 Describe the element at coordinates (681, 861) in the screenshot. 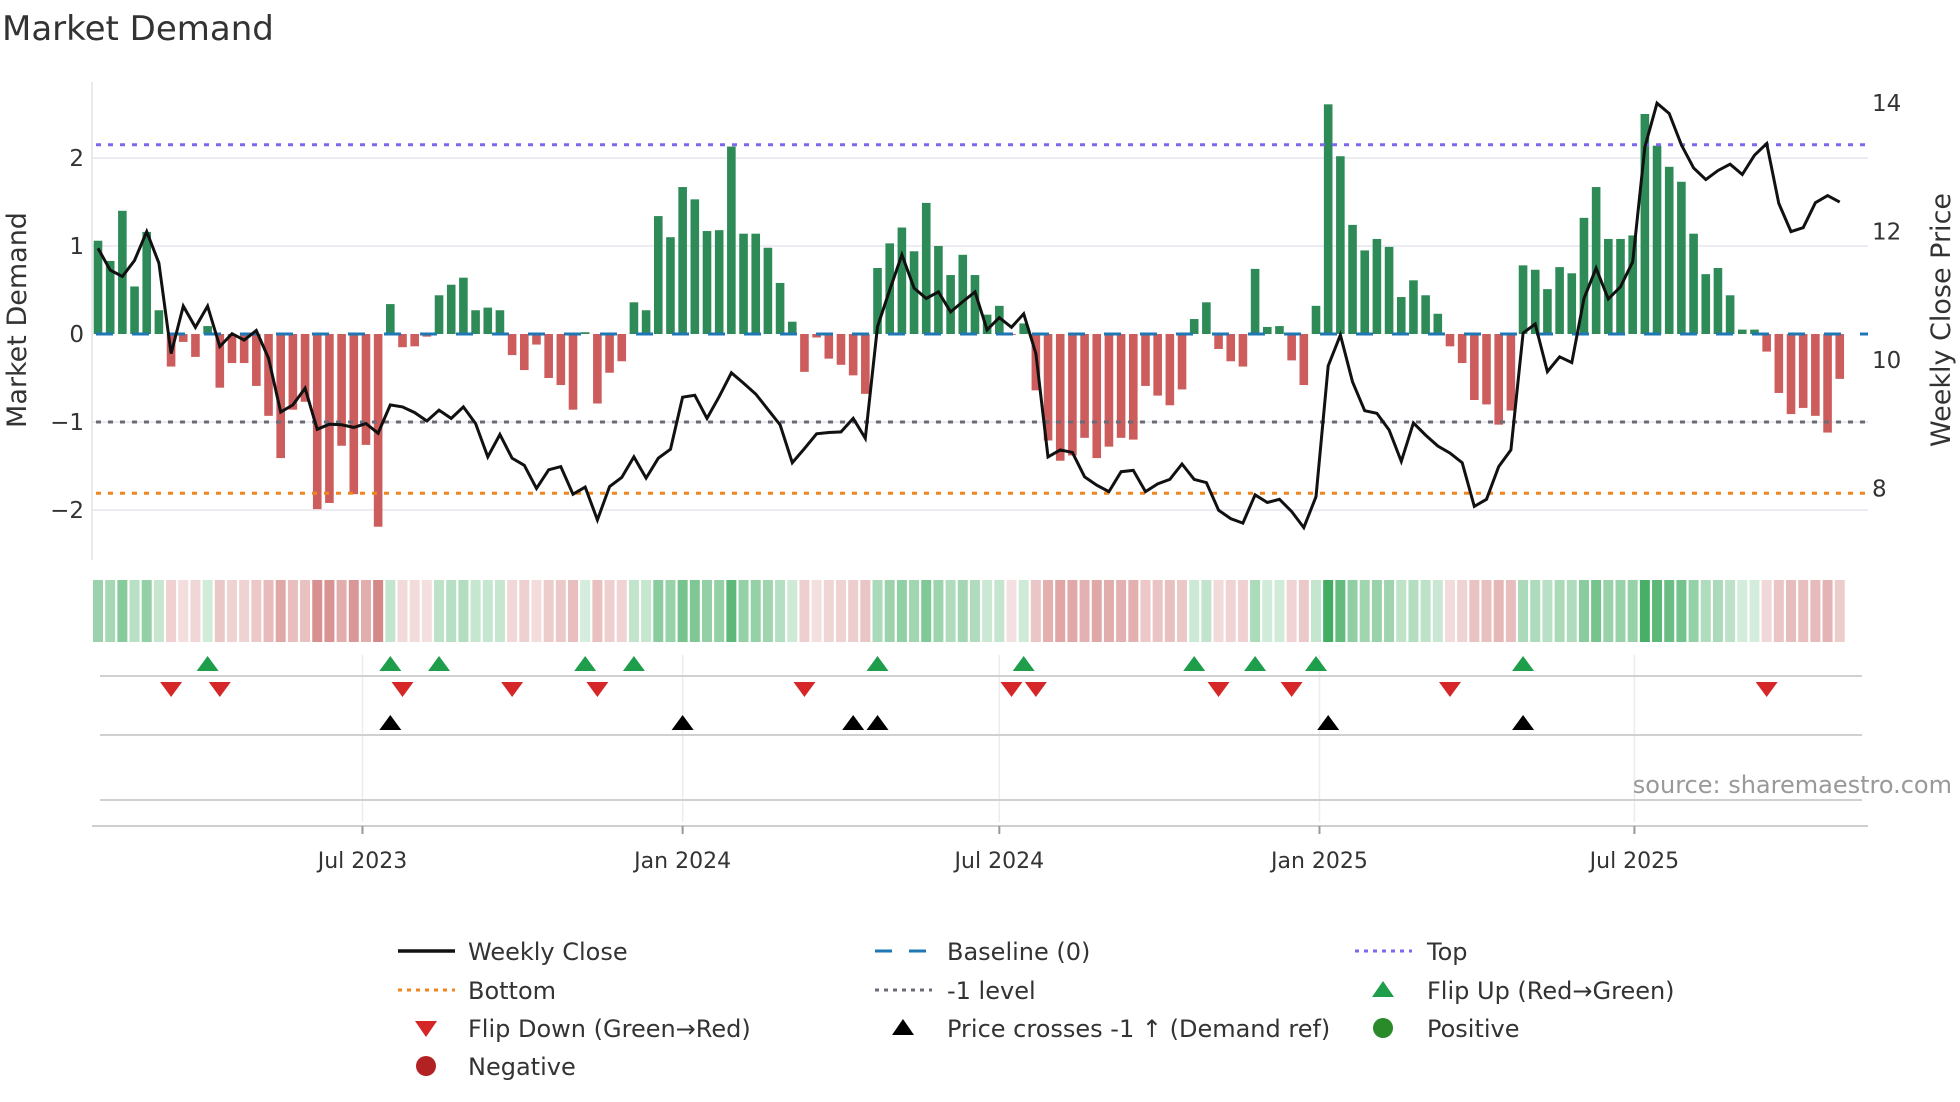

I see `x-tick-label: Jan 2024` at that location.